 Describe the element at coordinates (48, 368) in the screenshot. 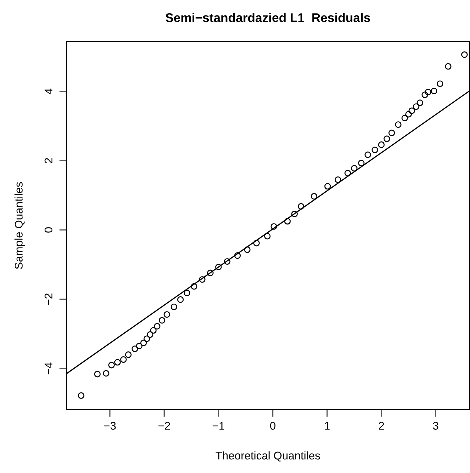

I see `y-tick-label: −4` at that location.